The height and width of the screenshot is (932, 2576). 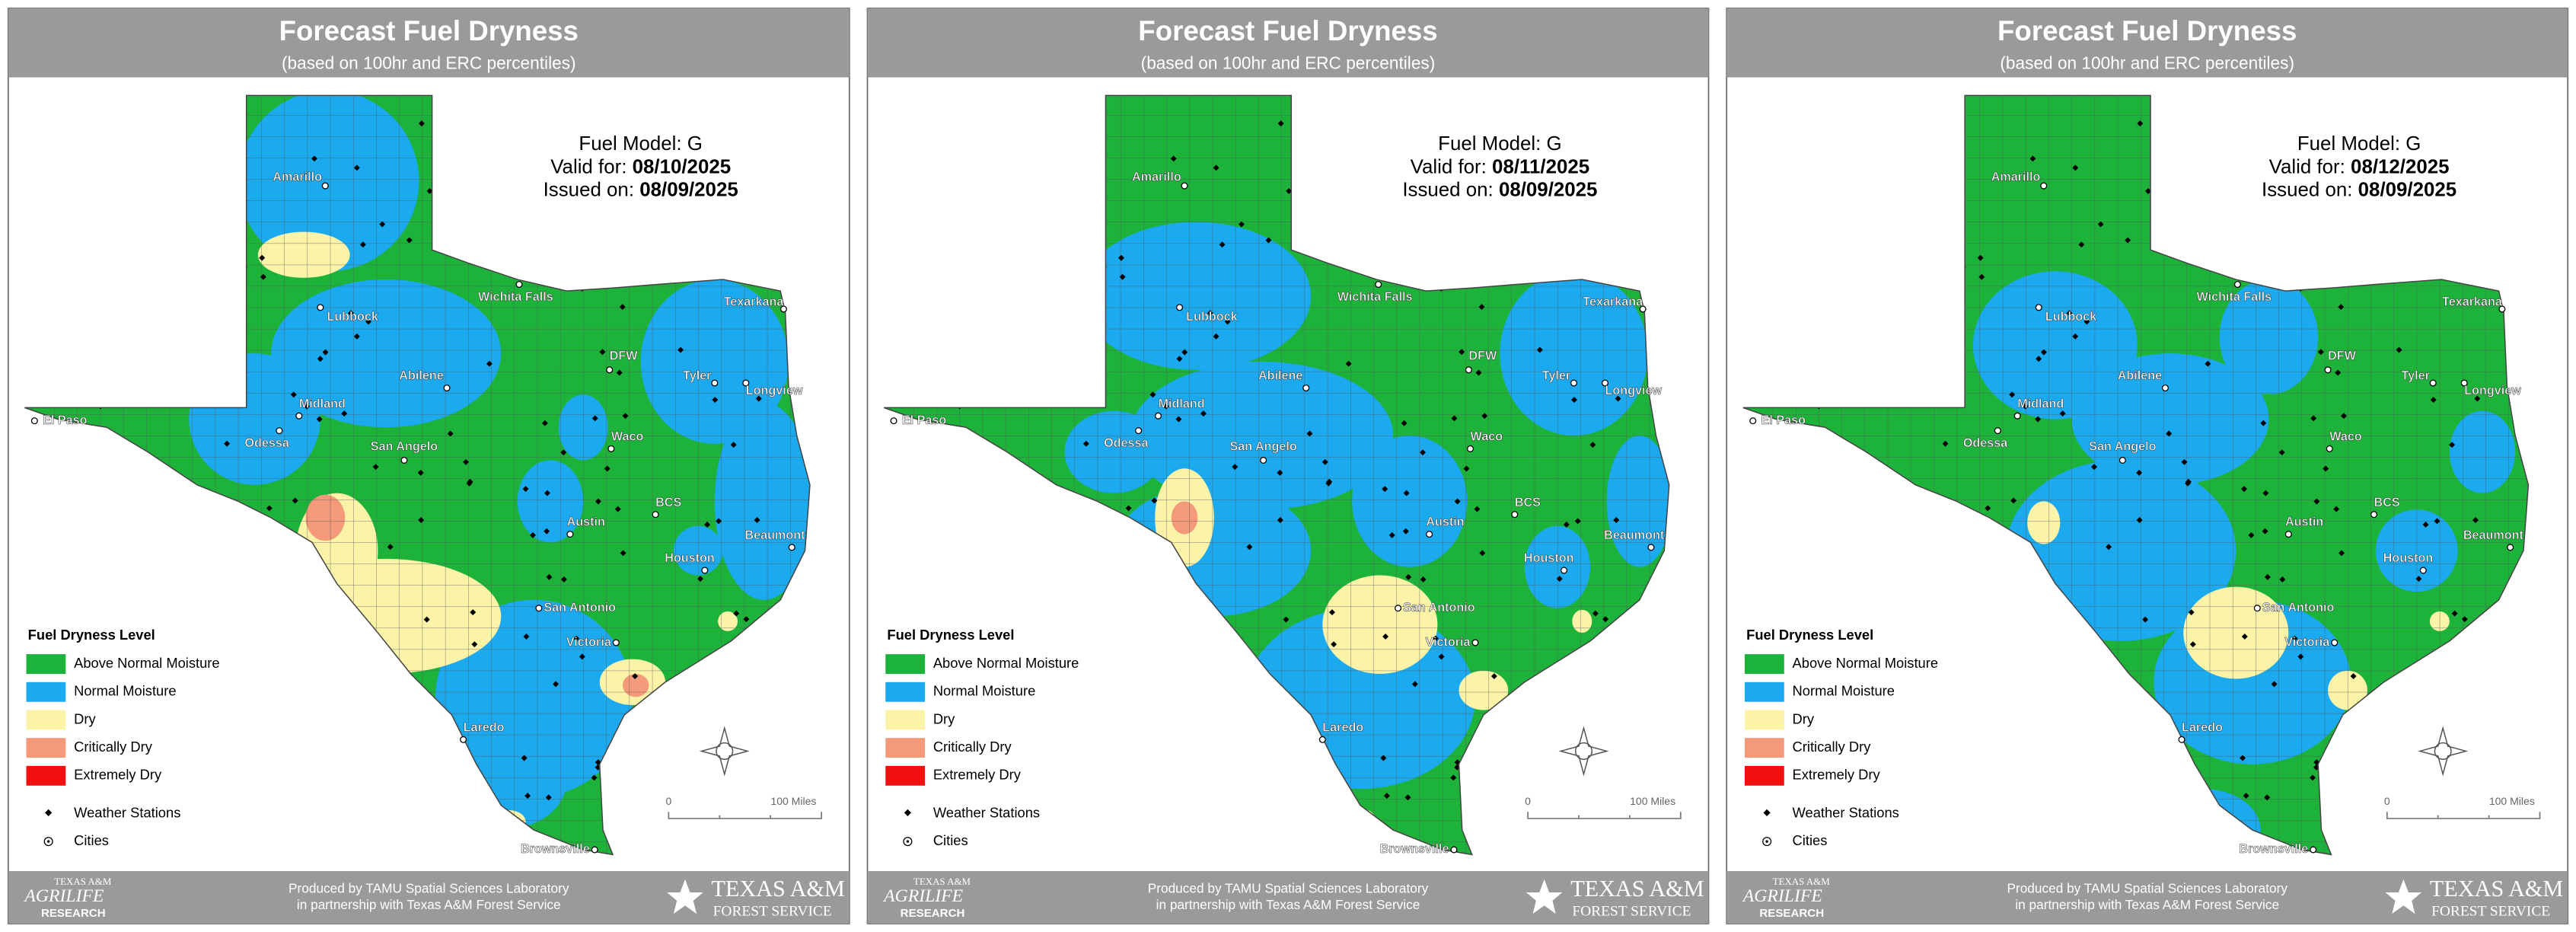 What do you see at coordinates (2443, 751) in the screenshot?
I see `compass-ring` at bounding box center [2443, 751].